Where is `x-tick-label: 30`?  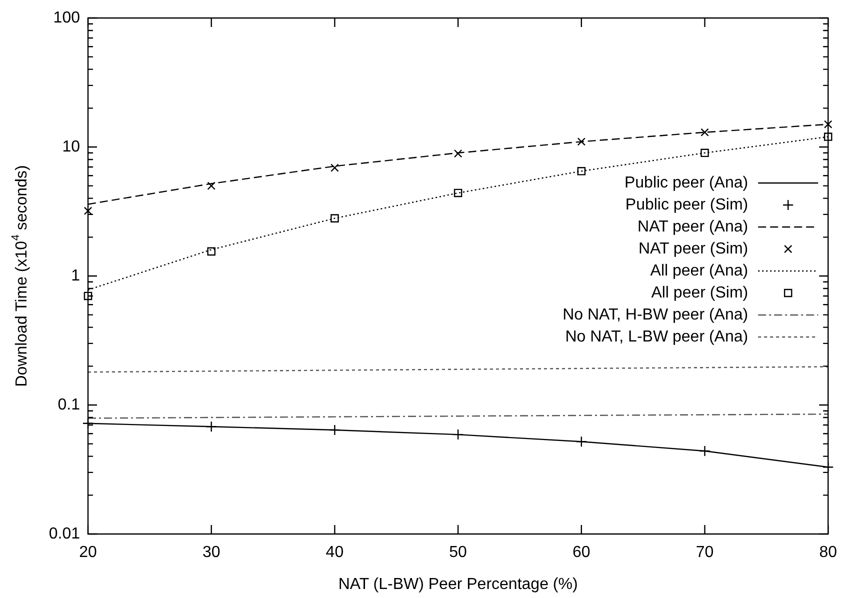
x-tick-label: 30 is located at coordinates (211, 553).